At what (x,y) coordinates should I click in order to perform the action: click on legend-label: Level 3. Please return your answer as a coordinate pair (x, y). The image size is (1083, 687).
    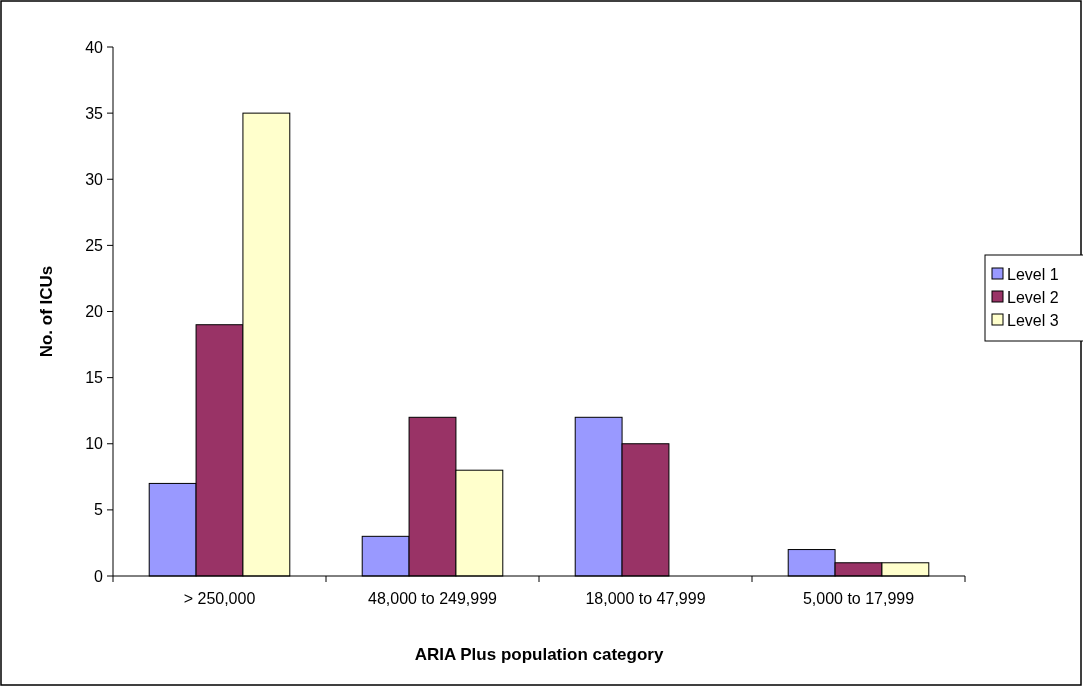
    Looking at the image, I should click on (1033, 320).